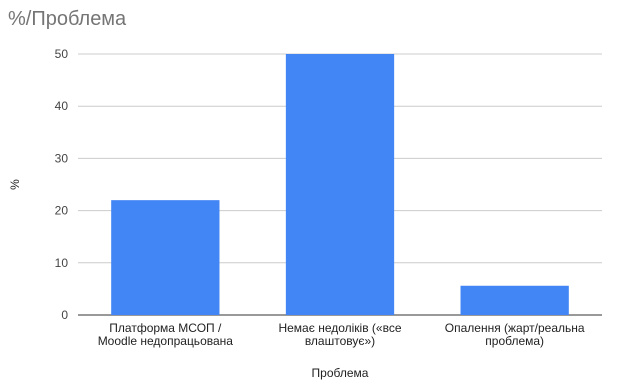 Image resolution: width=625 pixels, height=385 pixels. Describe the element at coordinates (62, 263) in the screenshot. I see `y-tick-label: 10` at that location.